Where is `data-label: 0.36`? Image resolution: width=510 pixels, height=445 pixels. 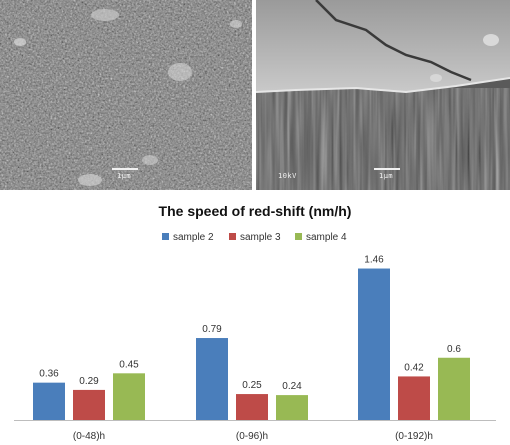 data-label: 0.36 is located at coordinates (49, 374).